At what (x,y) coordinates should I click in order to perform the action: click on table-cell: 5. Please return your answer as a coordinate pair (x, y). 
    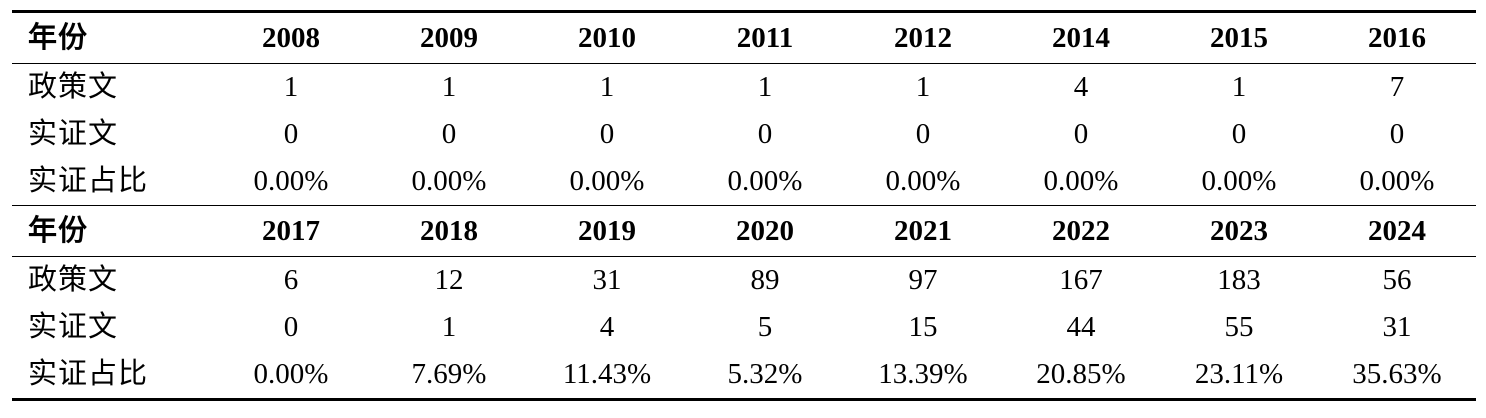
    Looking at the image, I should click on (765, 327).